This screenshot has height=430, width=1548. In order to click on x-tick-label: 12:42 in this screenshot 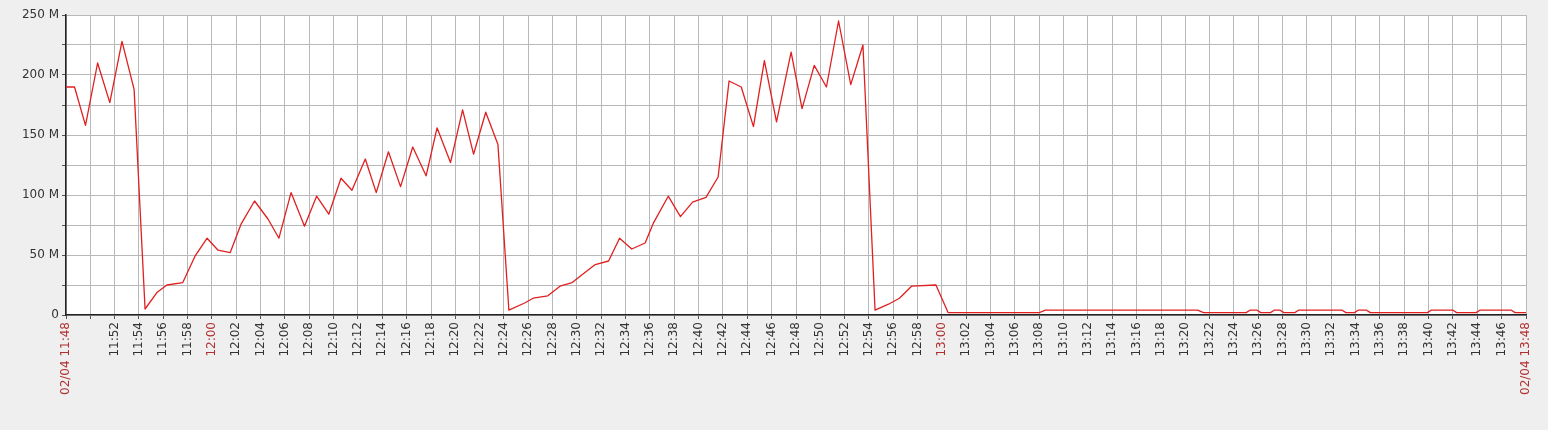, I will do `click(722, 339)`.